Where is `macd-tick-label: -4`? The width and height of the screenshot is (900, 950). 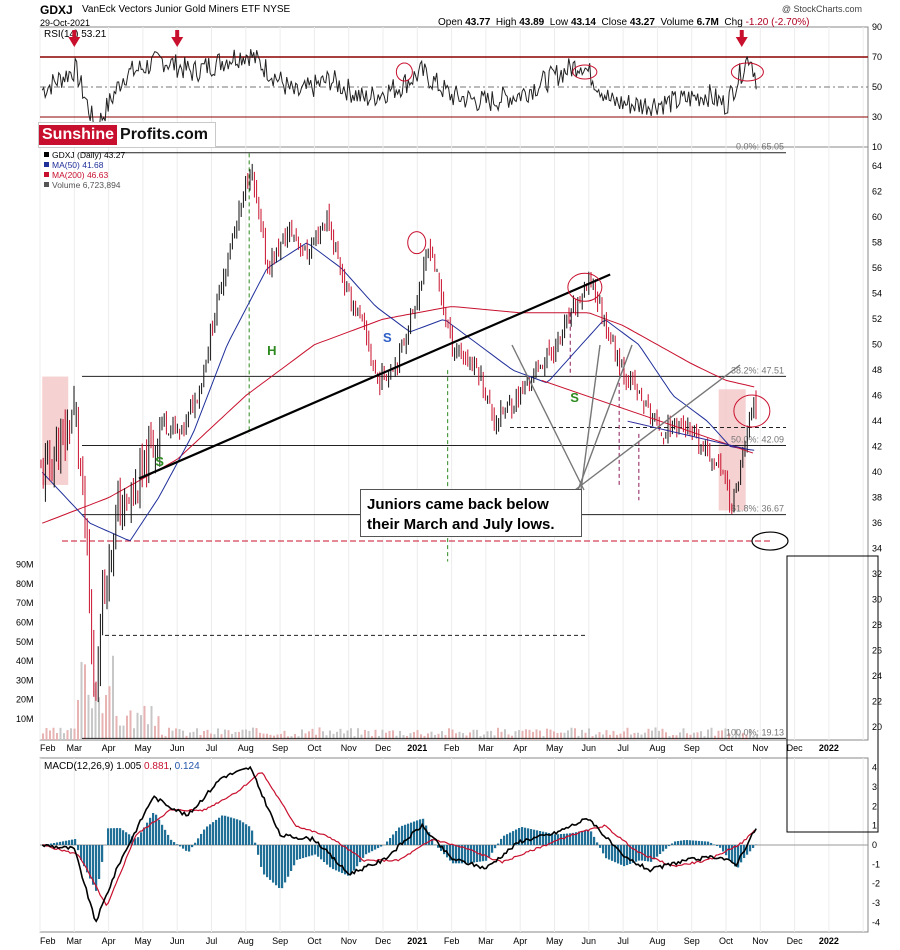 macd-tick-label: -4 is located at coordinates (876, 922).